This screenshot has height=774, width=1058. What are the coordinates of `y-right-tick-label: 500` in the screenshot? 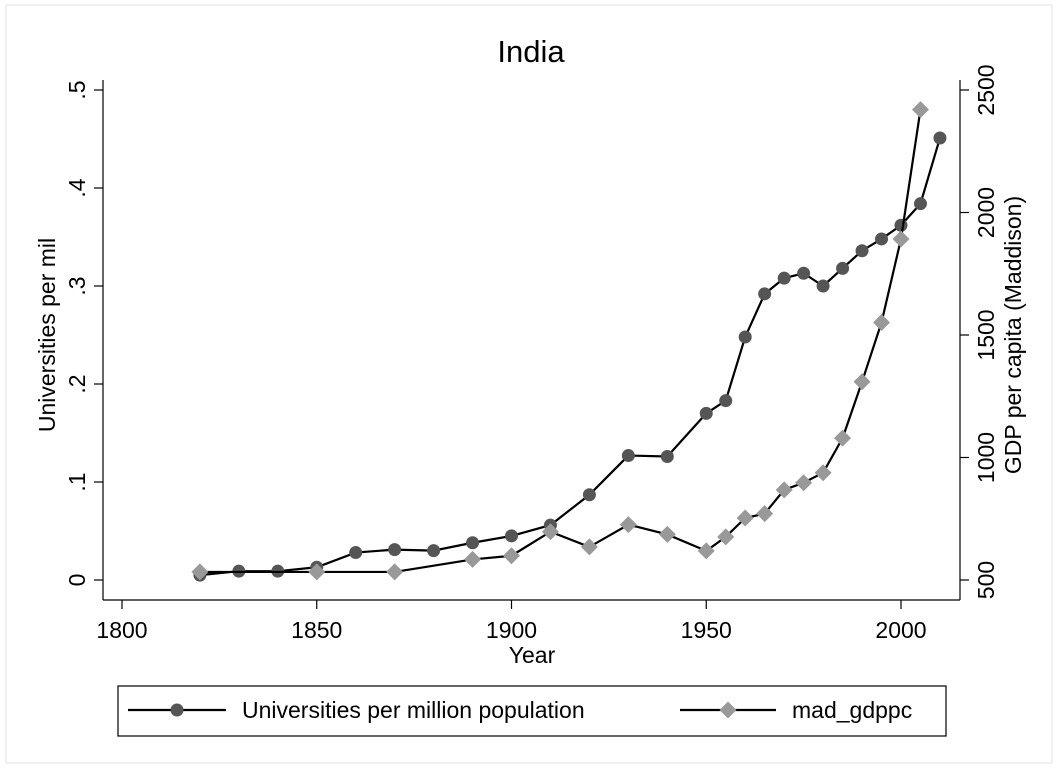 It's located at (986, 580).